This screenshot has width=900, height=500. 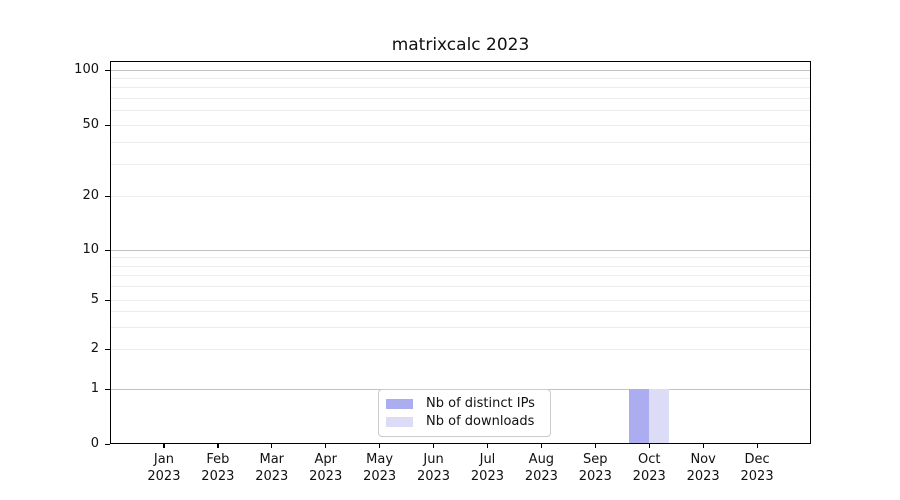 What do you see at coordinates (541, 468) in the screenshot?
I see `x-axis-tick-label: Aug 2023` at bounding box center [541, 468].